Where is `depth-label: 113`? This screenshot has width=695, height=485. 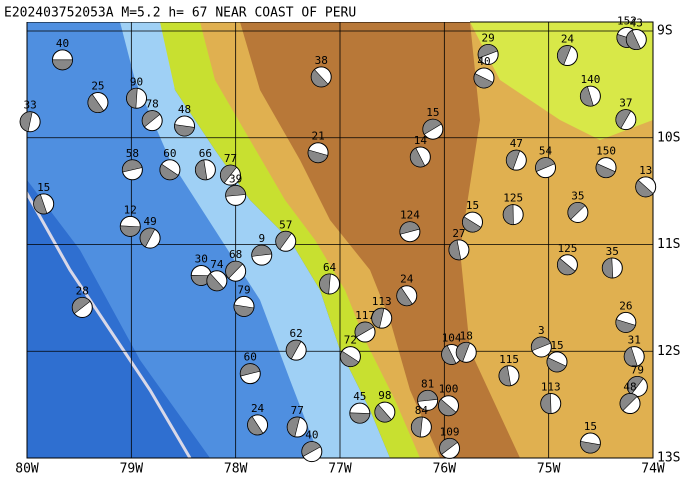
depth-label: 113 is located at coordinates (551, 387).